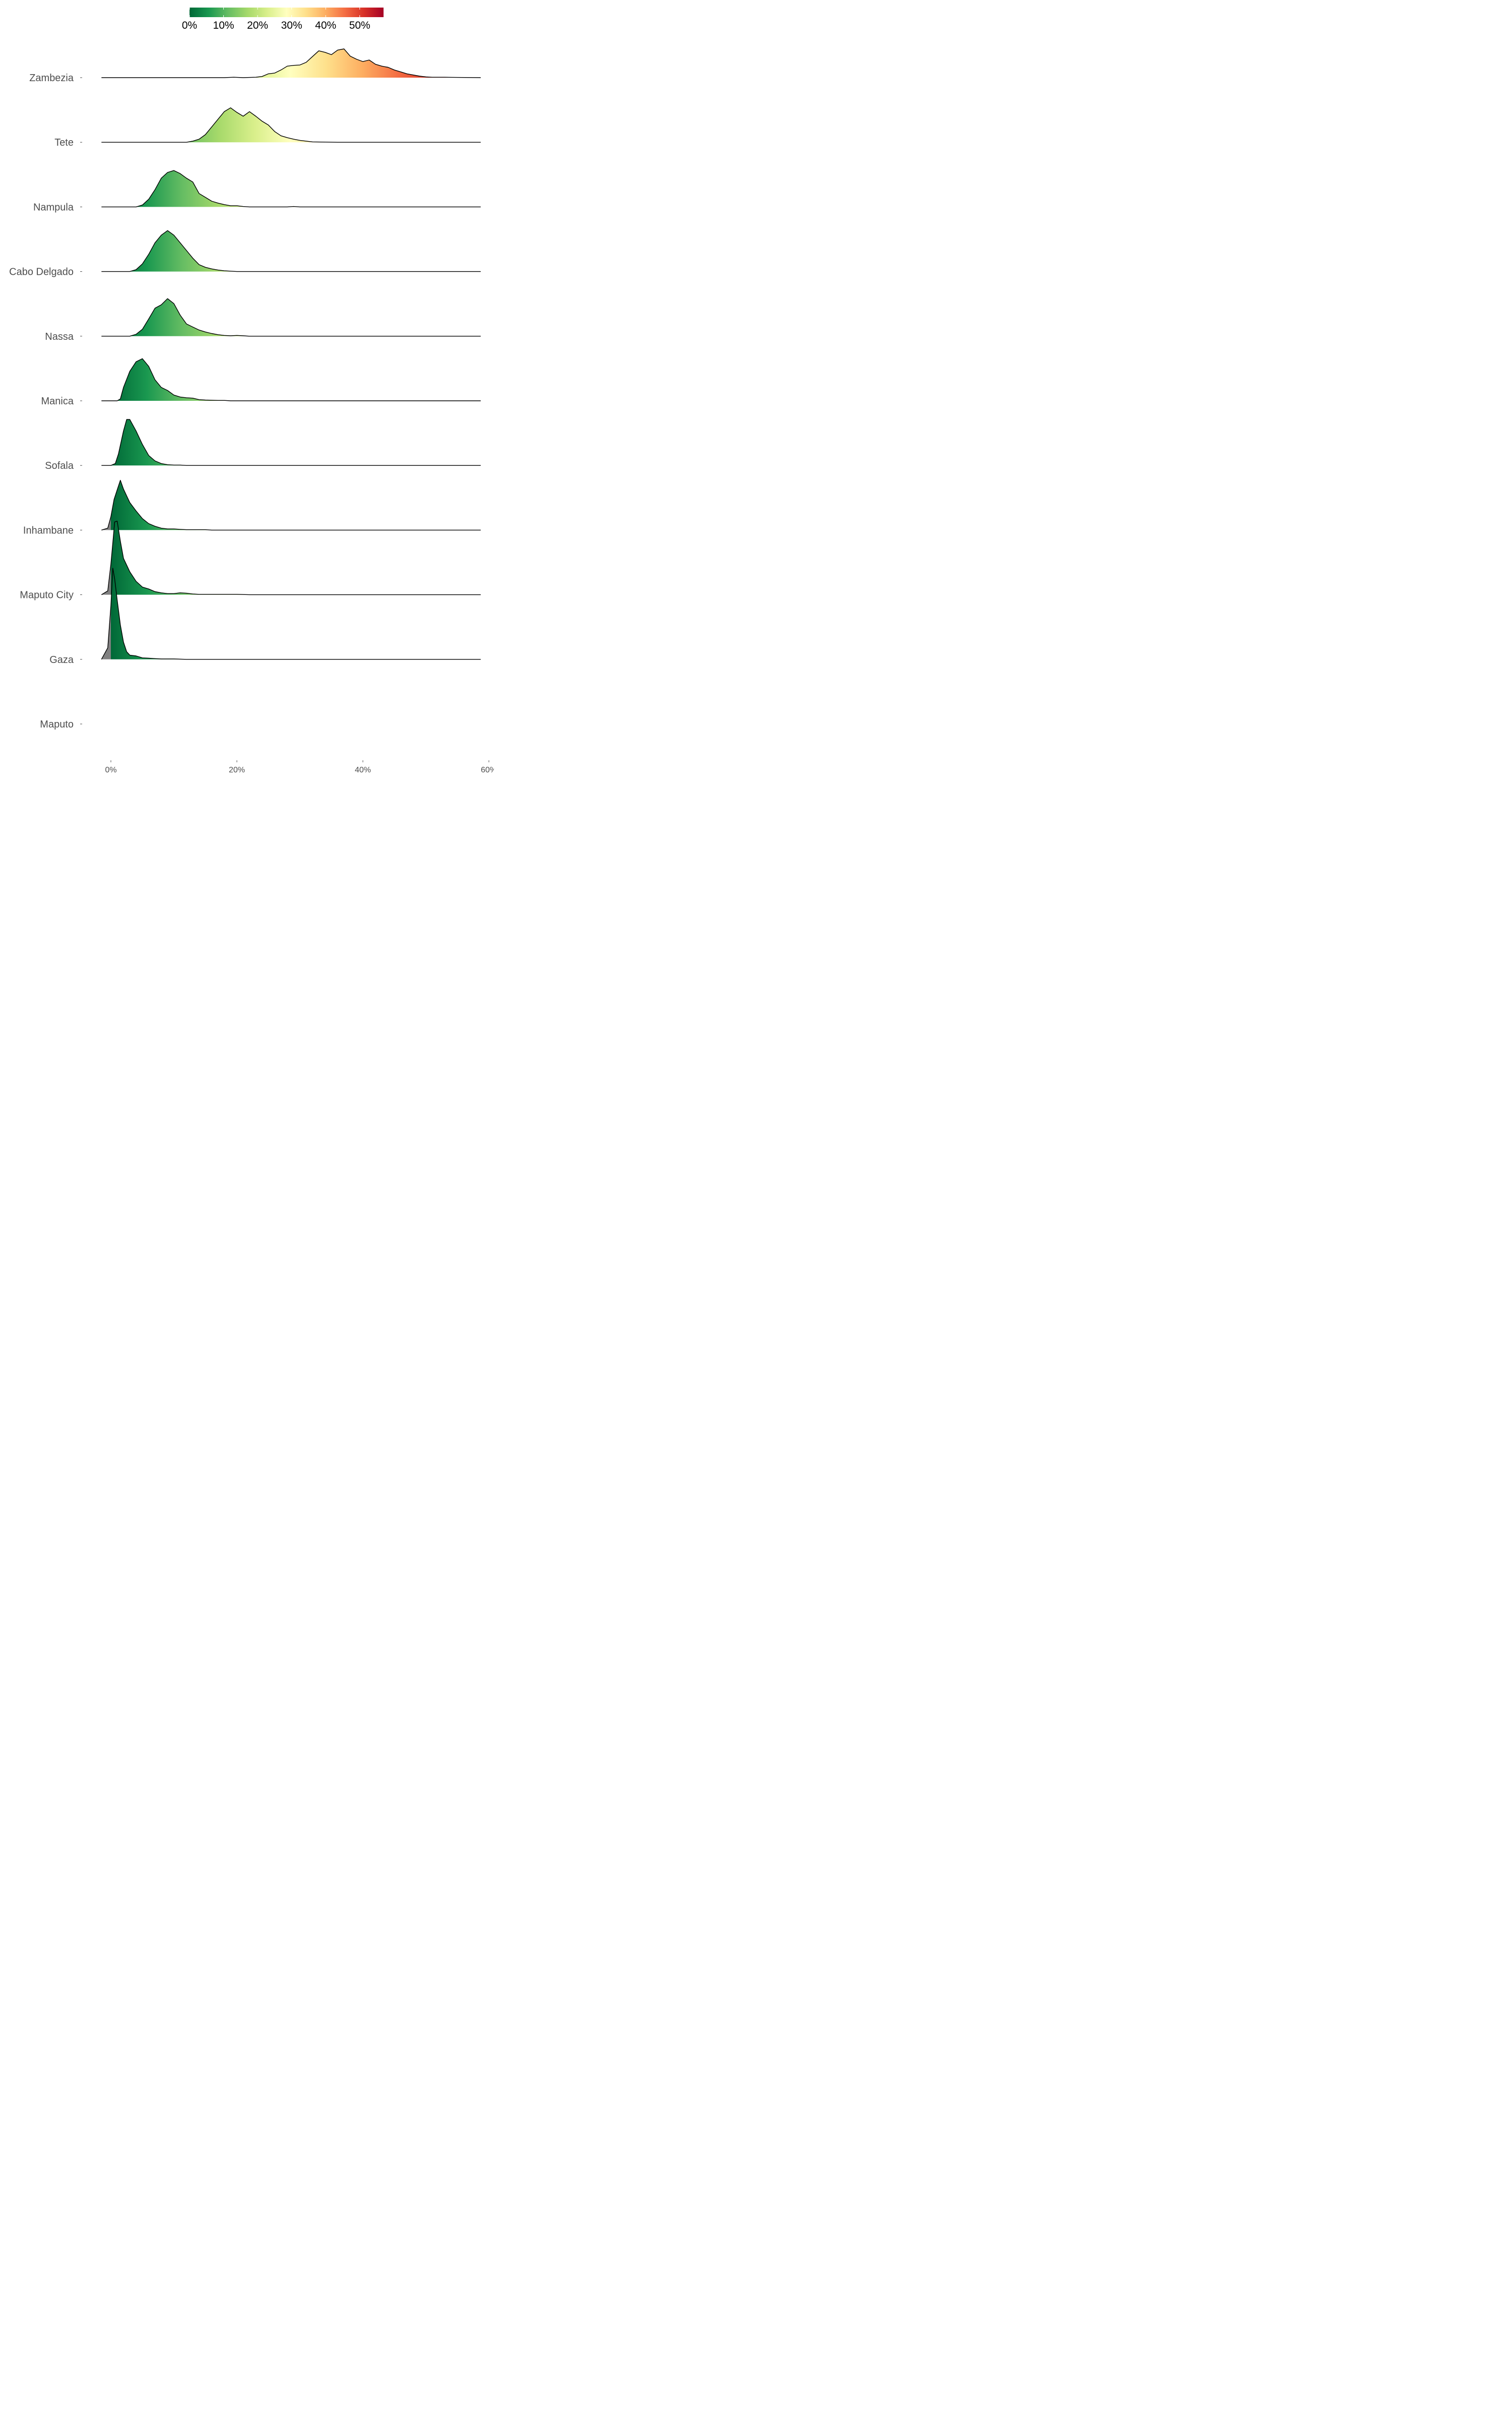 This screenshot has width=1512, height=2420. Describe the element at coordinates (48, 530) in the screenshot. I see `y-tick-label-inhambane: Inhambane` at that location.